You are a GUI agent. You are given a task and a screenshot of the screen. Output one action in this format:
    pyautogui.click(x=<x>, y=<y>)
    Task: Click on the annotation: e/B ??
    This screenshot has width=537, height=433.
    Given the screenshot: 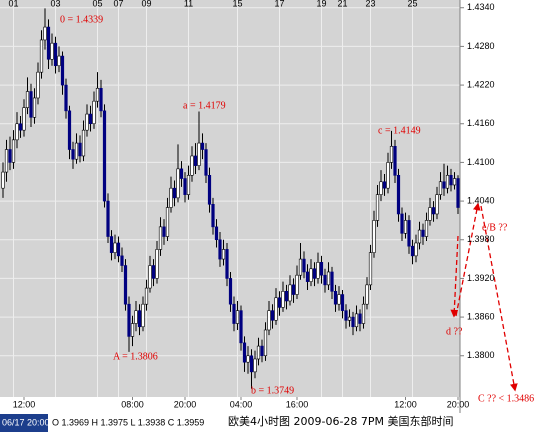 What is the action you would take?
    pyautogui.click(x=495, y=227)
    